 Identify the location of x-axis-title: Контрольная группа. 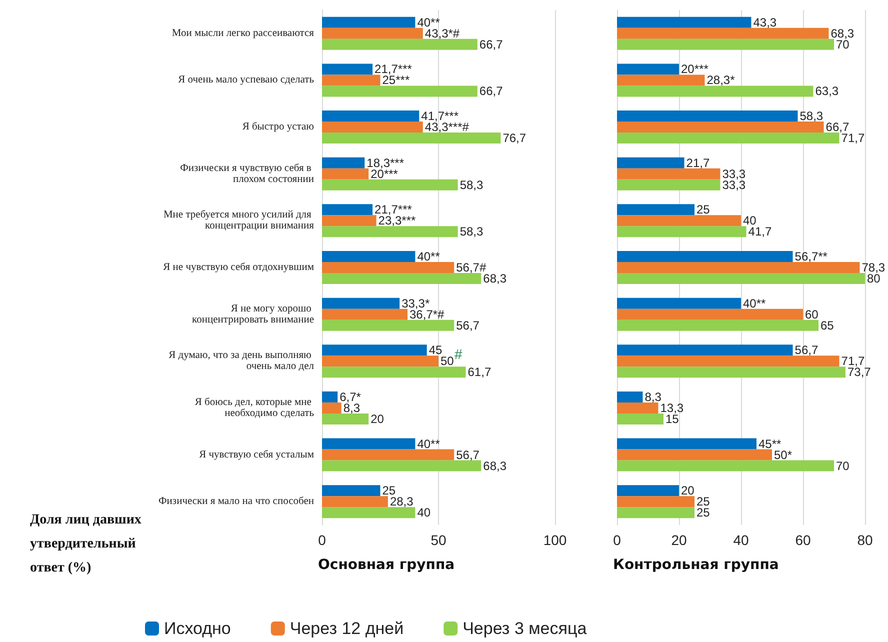
(696, 565).